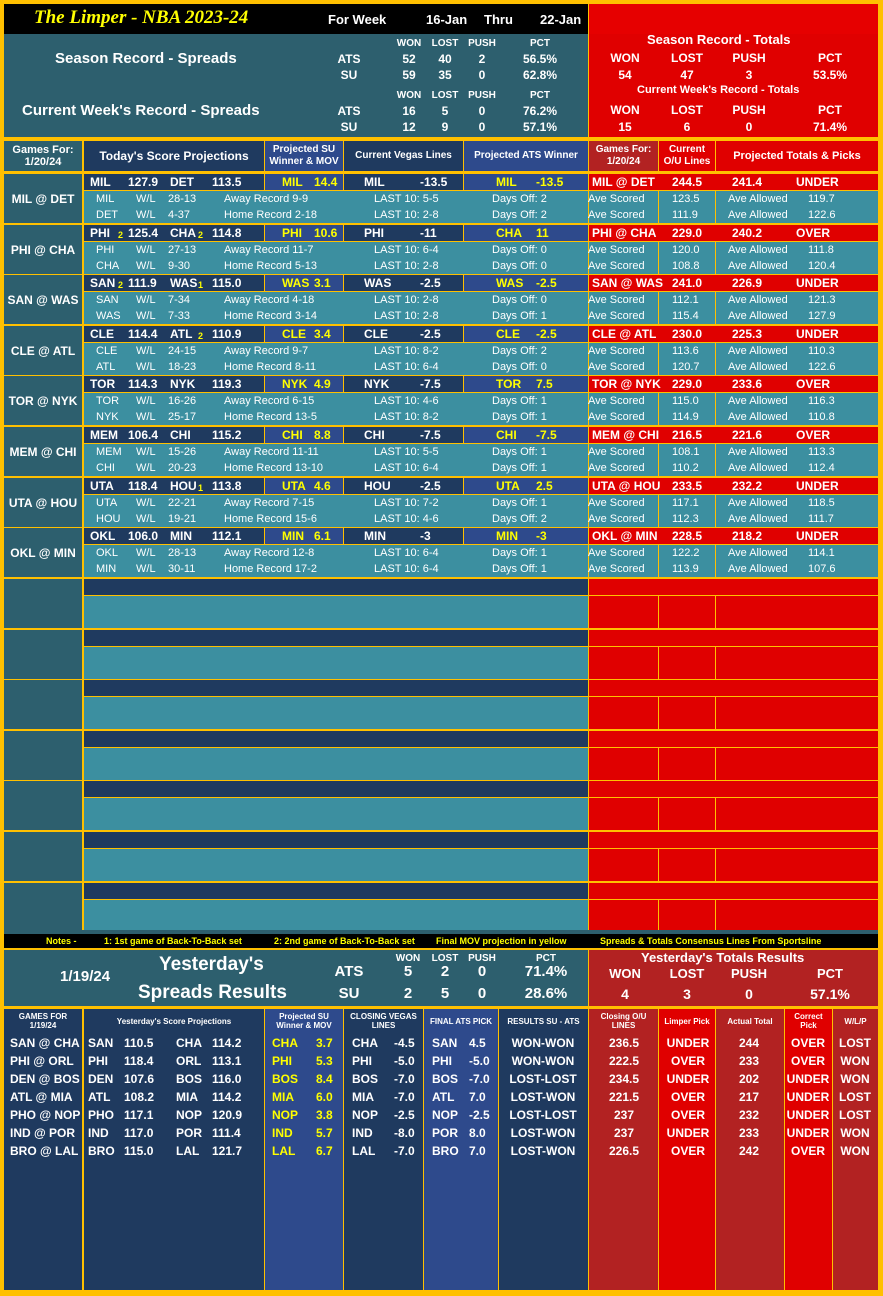 The width and height of the screenshot is (883, 1296). What do you see at coordinates (624, 1043) in the screenshot?
I see `y-ou: 236.5` at bounding box center [624, 1043].